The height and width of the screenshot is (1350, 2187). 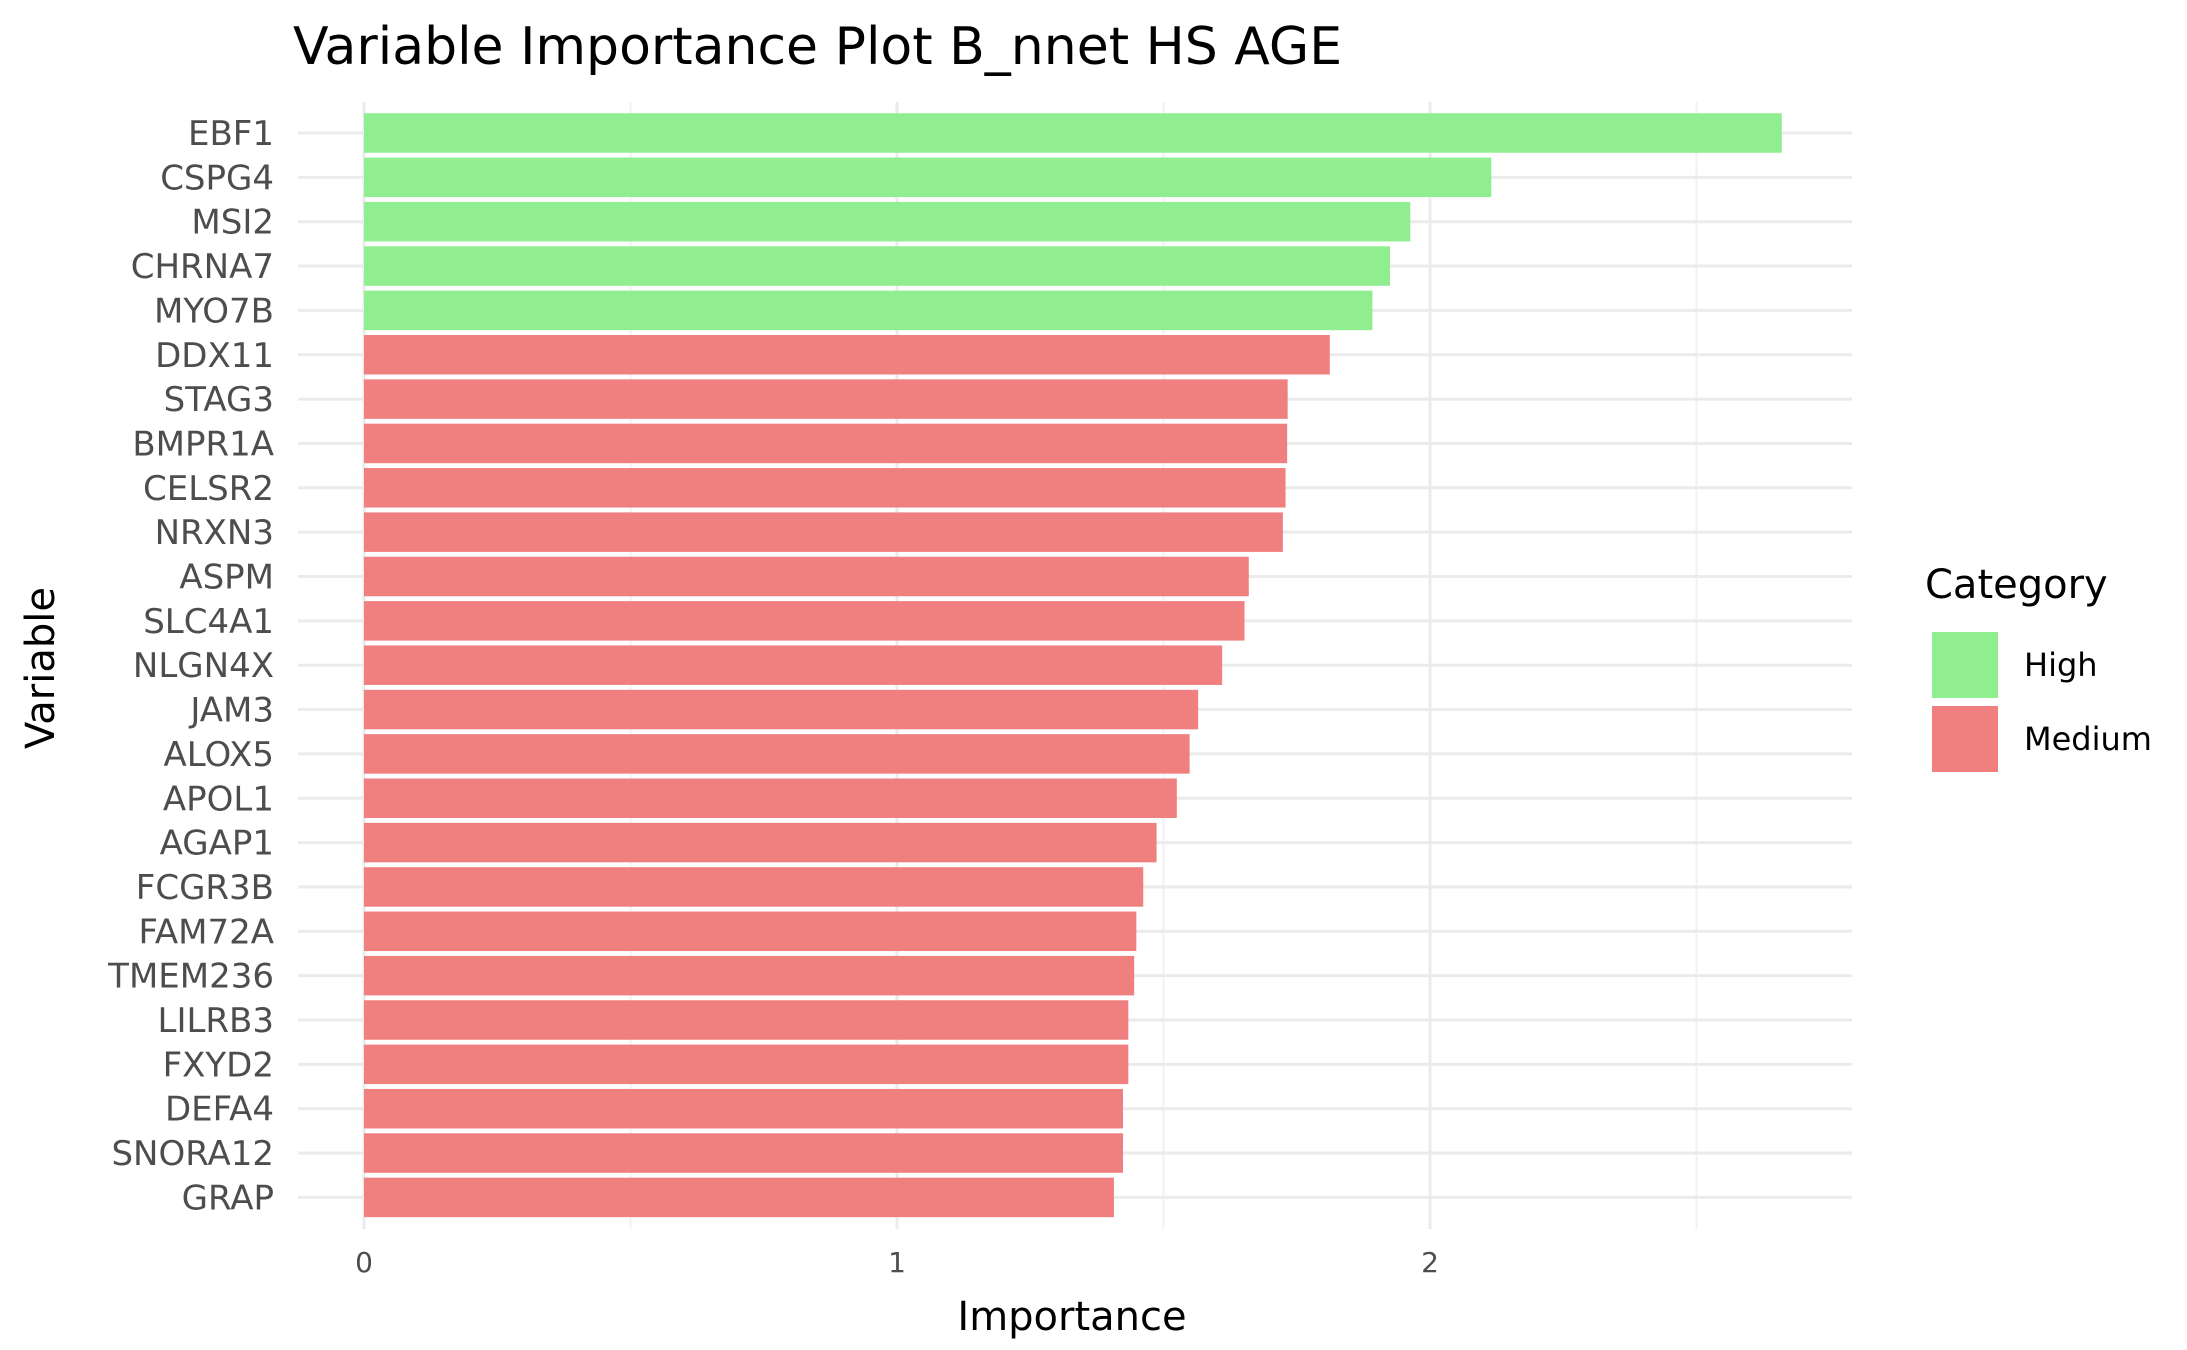 I want to click on x-tick-labels: 0 1 2, so click(x=897, y=1262).